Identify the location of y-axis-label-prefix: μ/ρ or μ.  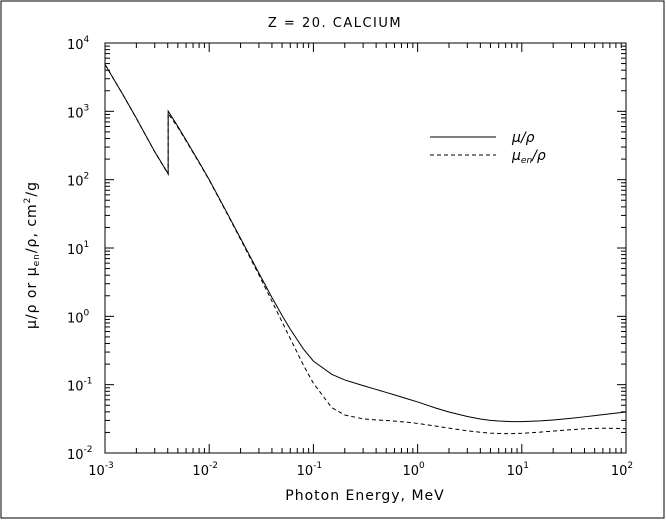
(32, 297).